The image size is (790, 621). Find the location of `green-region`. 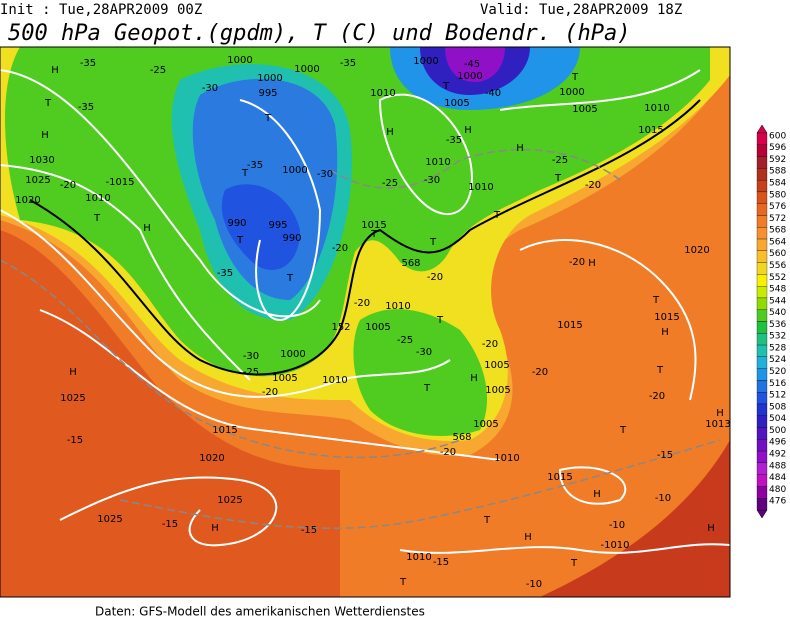

green-region is located at coordinates (420, 372).